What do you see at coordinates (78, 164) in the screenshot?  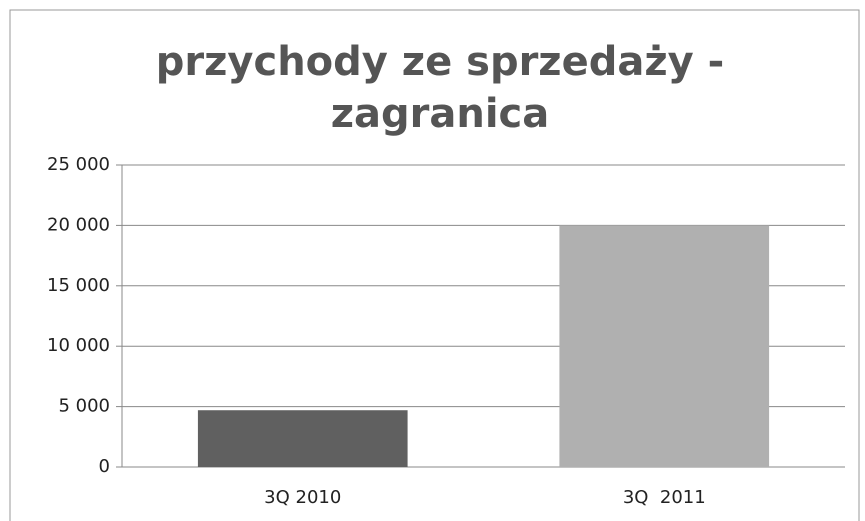 I see `y-tick-label: 25 000` at bounding box center [78, 164].